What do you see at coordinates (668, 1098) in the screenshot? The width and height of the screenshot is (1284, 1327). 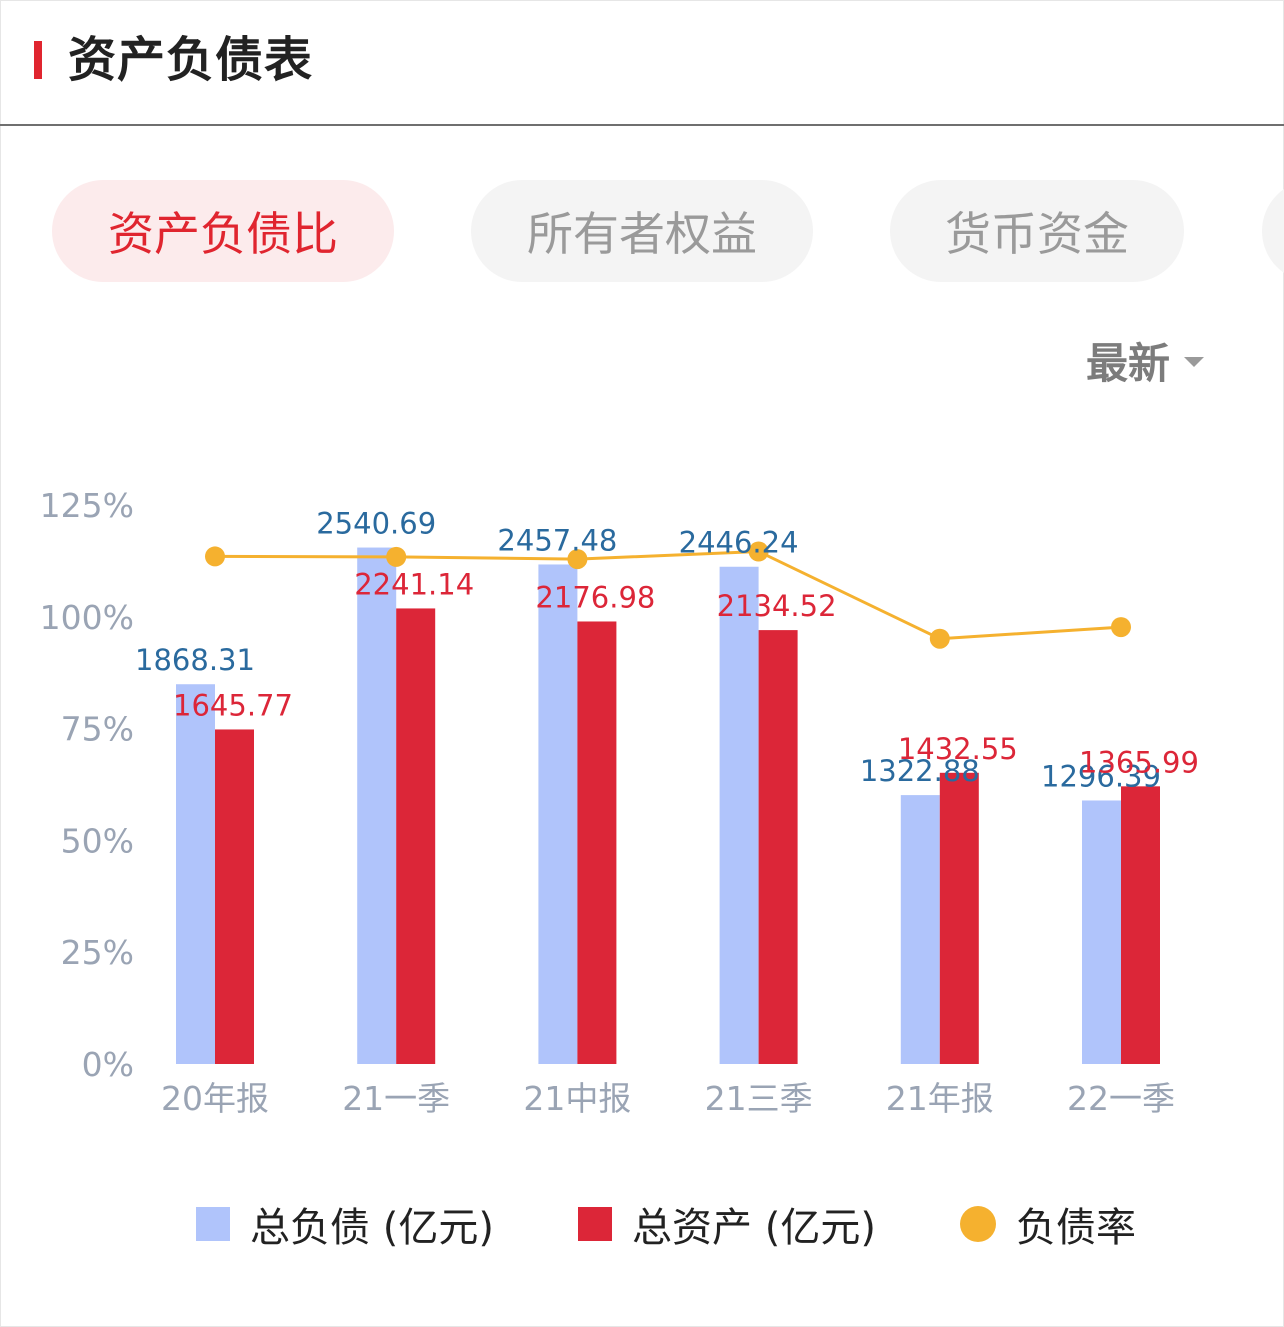 I see `x-axis: 20年报 21一季 21中报 21三季 21年报 22一季` at bounding box center [668, 1098].